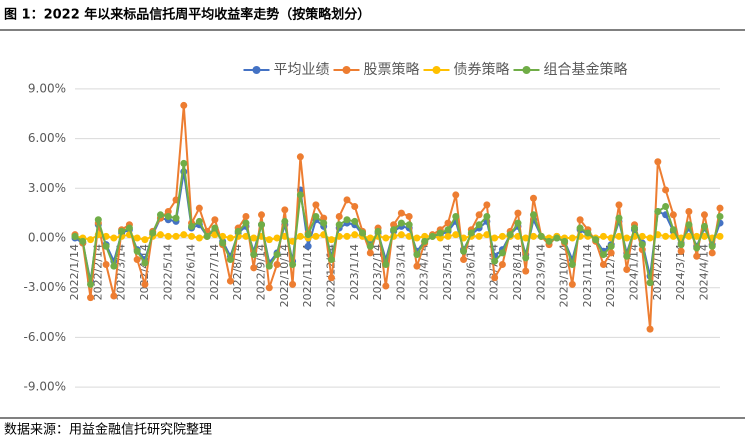 The height and width of the screenshot is (442, 745). I want to click on x-tick-label: 2023/1/14, so click(354, 272).